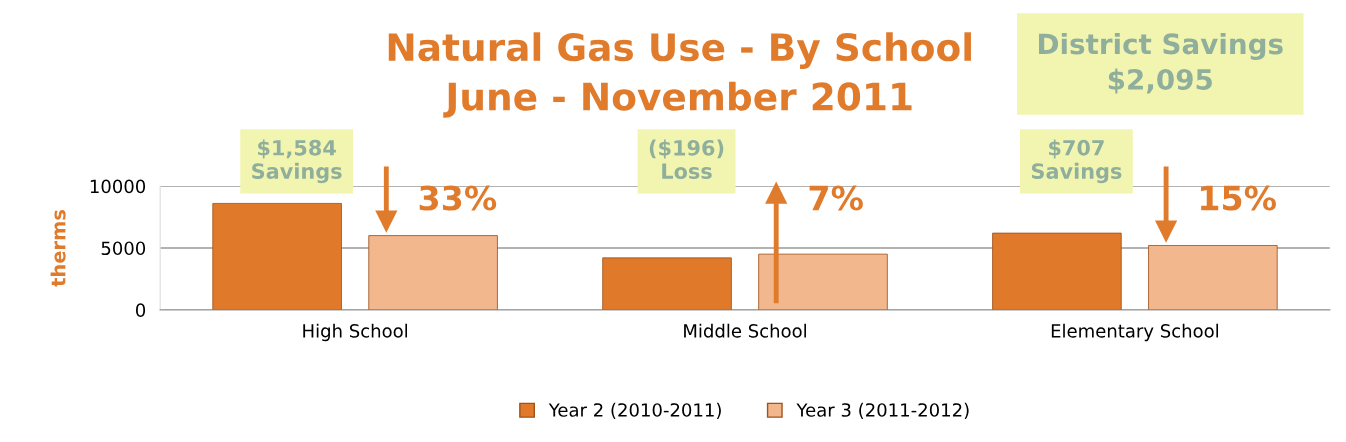 Image resolution: width=1346 pixels, height=442 pixels. Describe the element at coordinates (1239, 198) in the screenshot. I see `annotation: 15%` at that location.